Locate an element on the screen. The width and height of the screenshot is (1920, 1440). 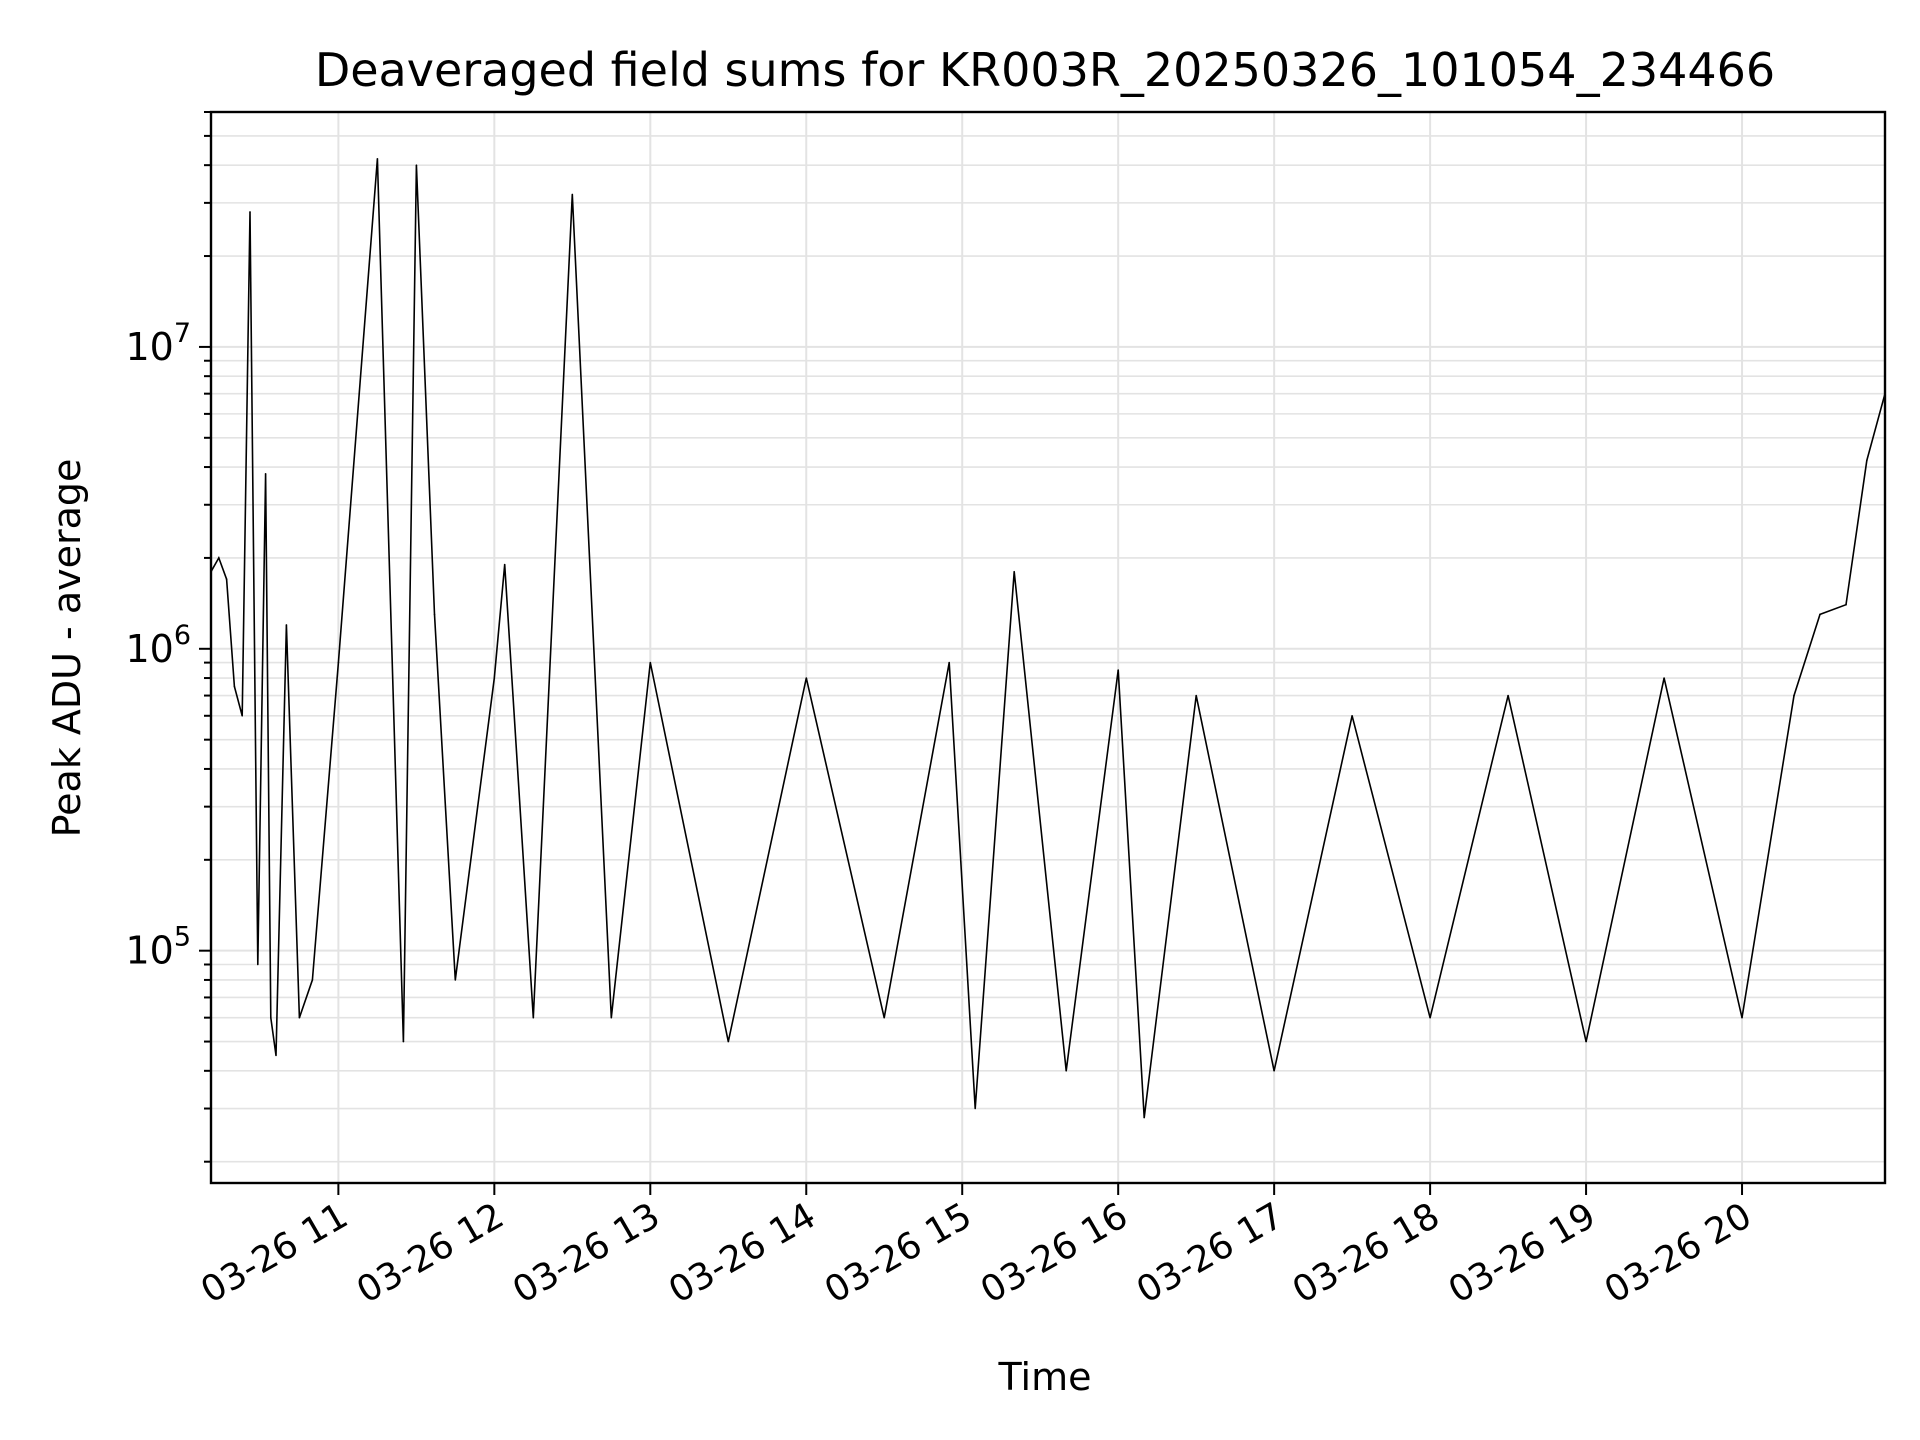
y-tick-label: 10⁷ is located at coordinates (158, 343).